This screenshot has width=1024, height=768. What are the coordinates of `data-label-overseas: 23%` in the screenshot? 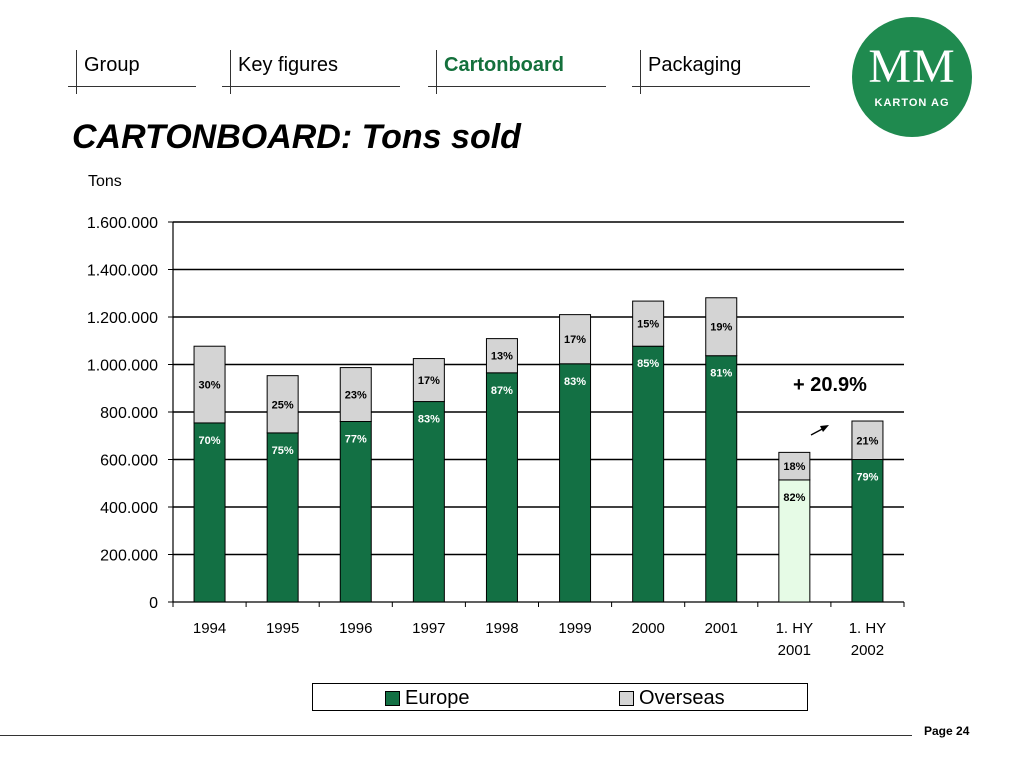 It's located at (356, 396).